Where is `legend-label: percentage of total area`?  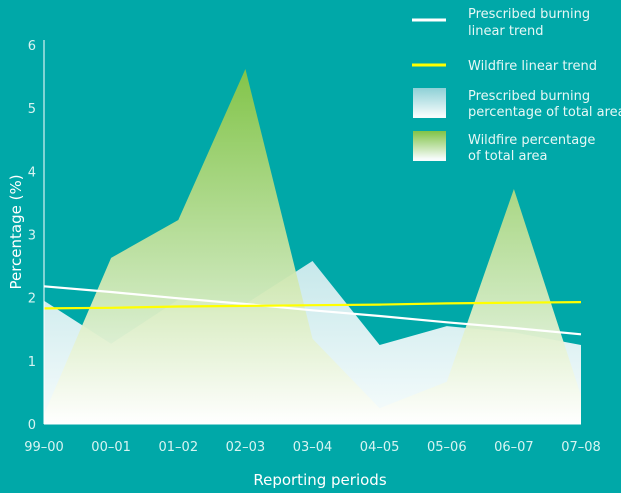 legend-label: percentage of total area is located at coordinates (544, 112).